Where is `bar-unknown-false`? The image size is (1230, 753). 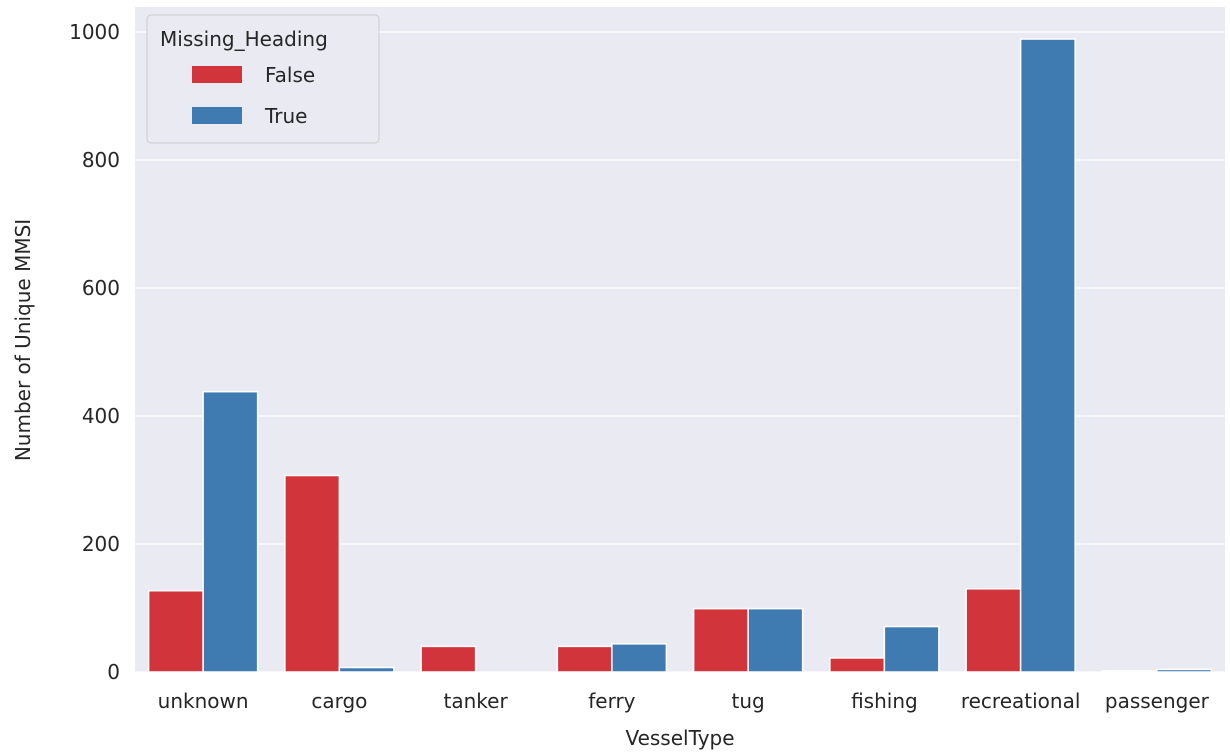
bar-unknown-false is located at coordinates (175, 631).